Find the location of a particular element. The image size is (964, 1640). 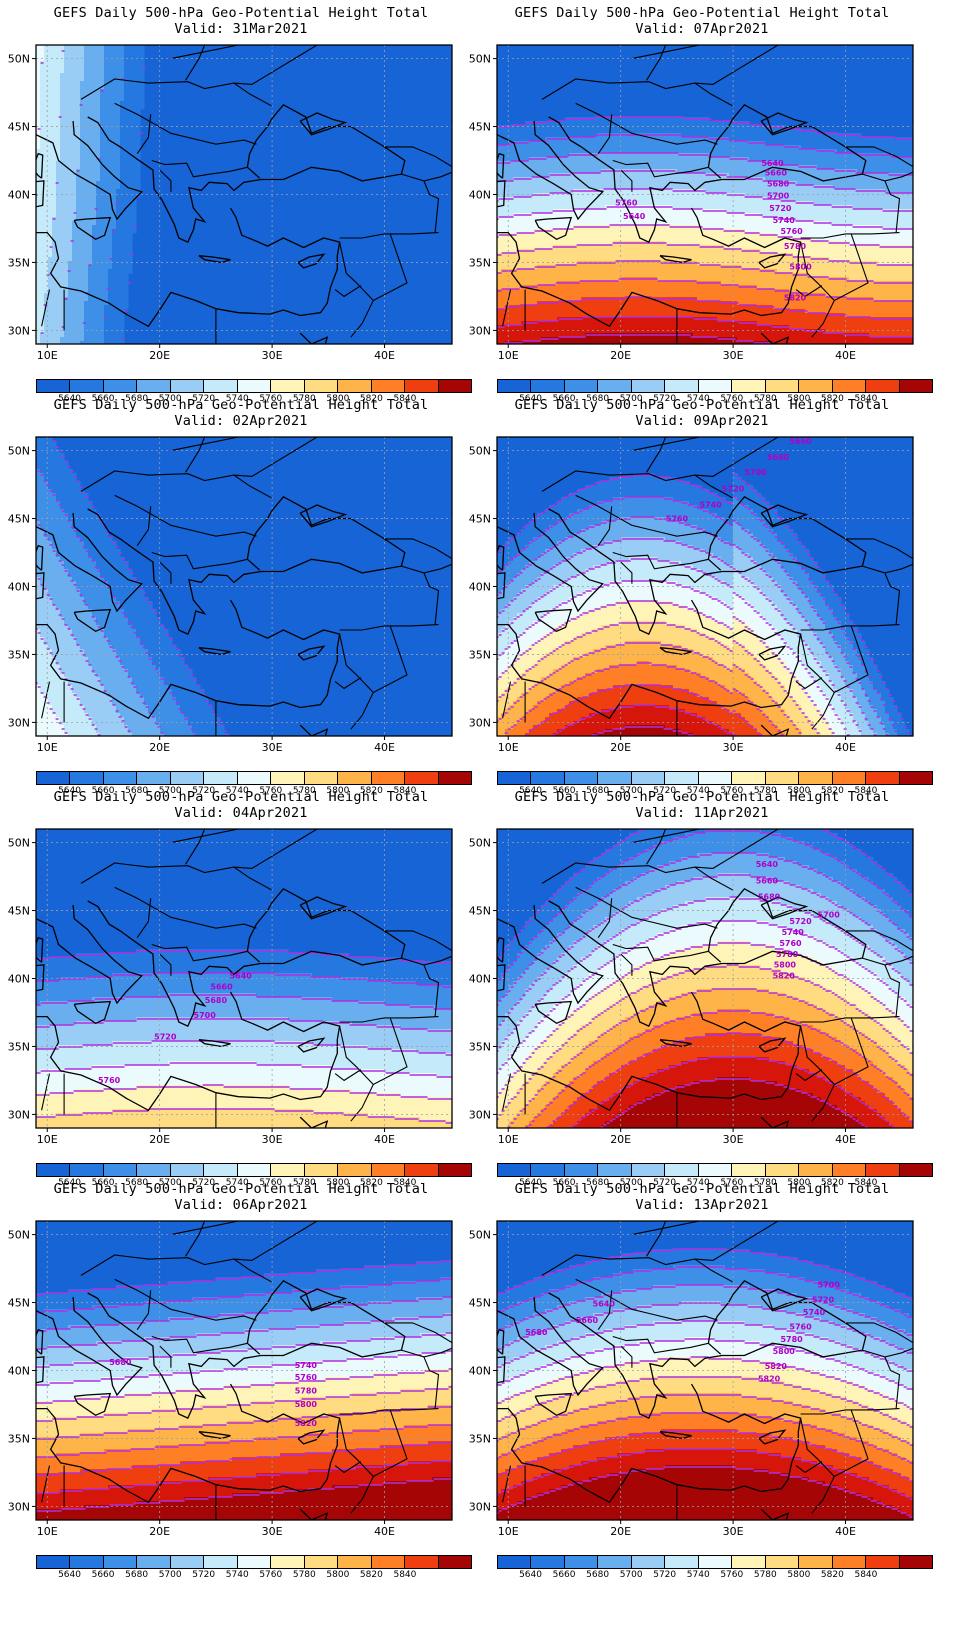

panel-valid-date: Valid: 07Apr2021 is located at coordinates (702, 29).